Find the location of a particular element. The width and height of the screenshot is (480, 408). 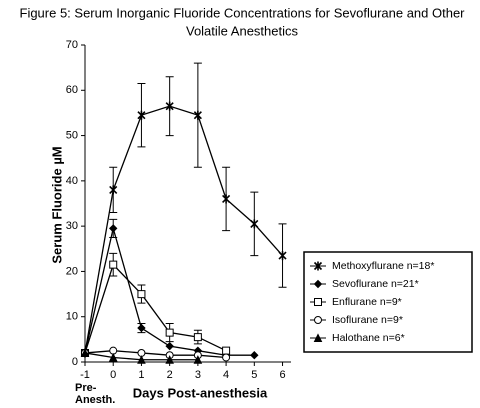

chart-title: Volatile Anesthetics is located at coordinates (242, 30).